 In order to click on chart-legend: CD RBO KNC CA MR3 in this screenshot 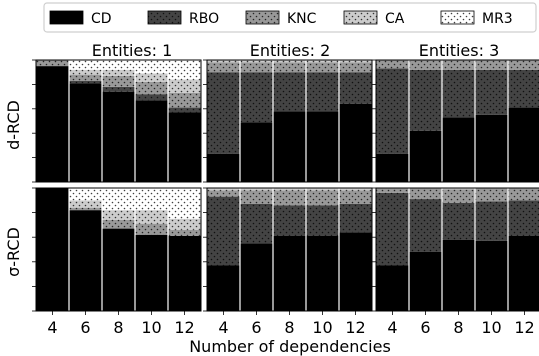, I will do `click(290, 17)`.